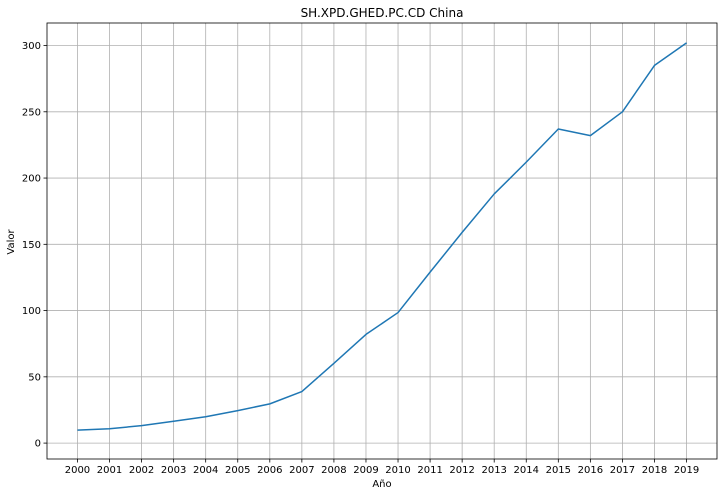 Image resolution: width=724 pixels, height=496 pixels. What do you see at coordinates (237, 470) in the screenshot?
I see `x-tick-label: 2005` at bounding box center [237, 470].